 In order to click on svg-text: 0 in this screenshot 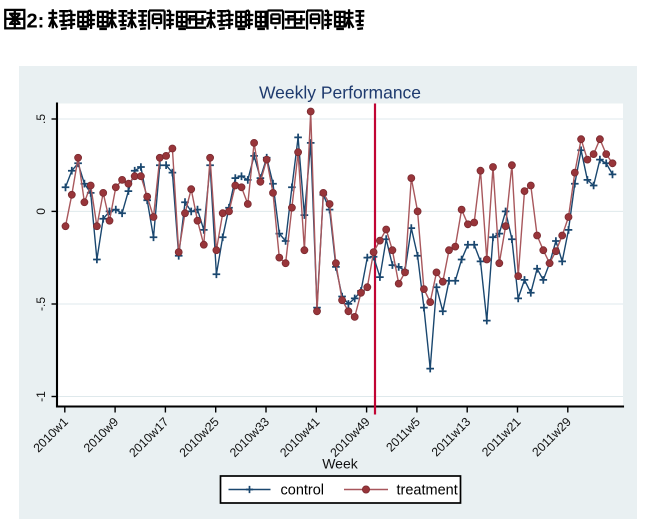, I will do `click(41, 211)`.